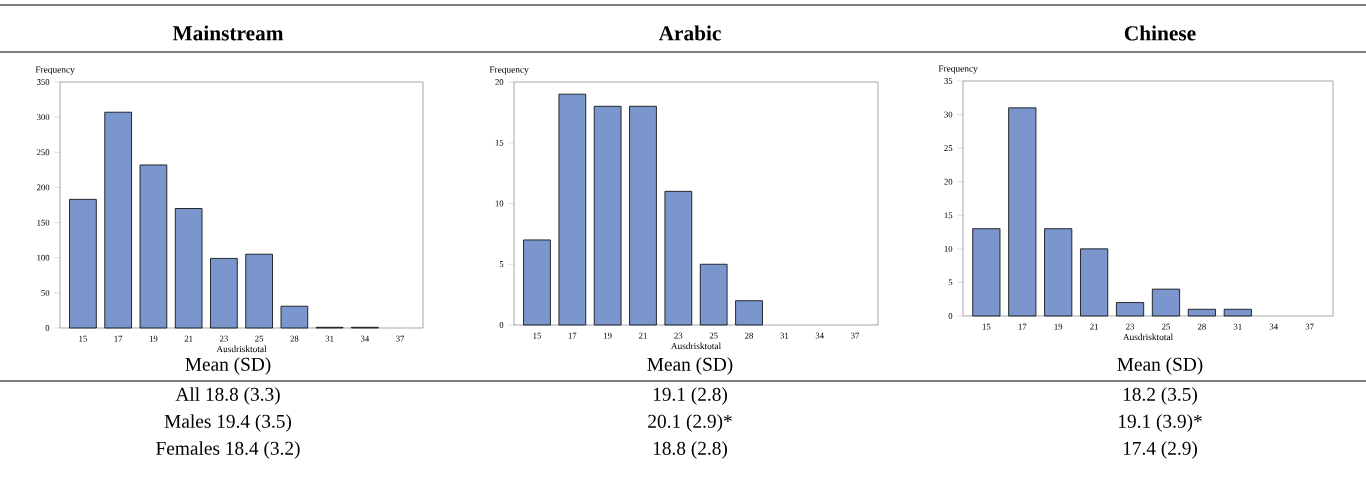 The image size is (1366, 499). What do you see at coordinates (1160, 423) in the screenshot?
I see `text: 19.1 (3.9)*` at bounding box center [1160, 423].